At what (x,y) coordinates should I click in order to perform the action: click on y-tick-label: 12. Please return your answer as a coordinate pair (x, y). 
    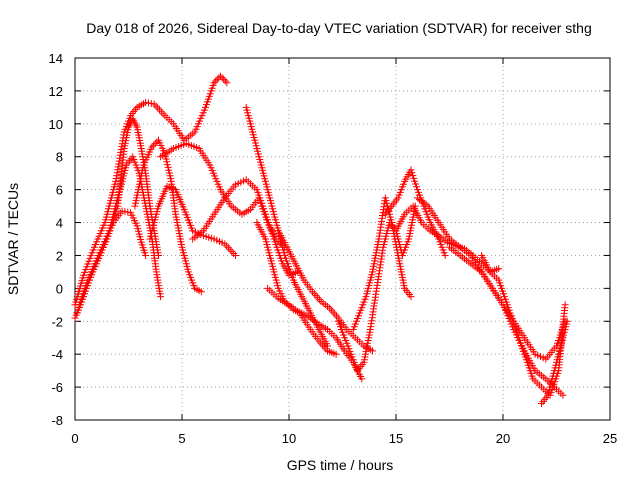
    Looking at the image, I should click on (56, 91).